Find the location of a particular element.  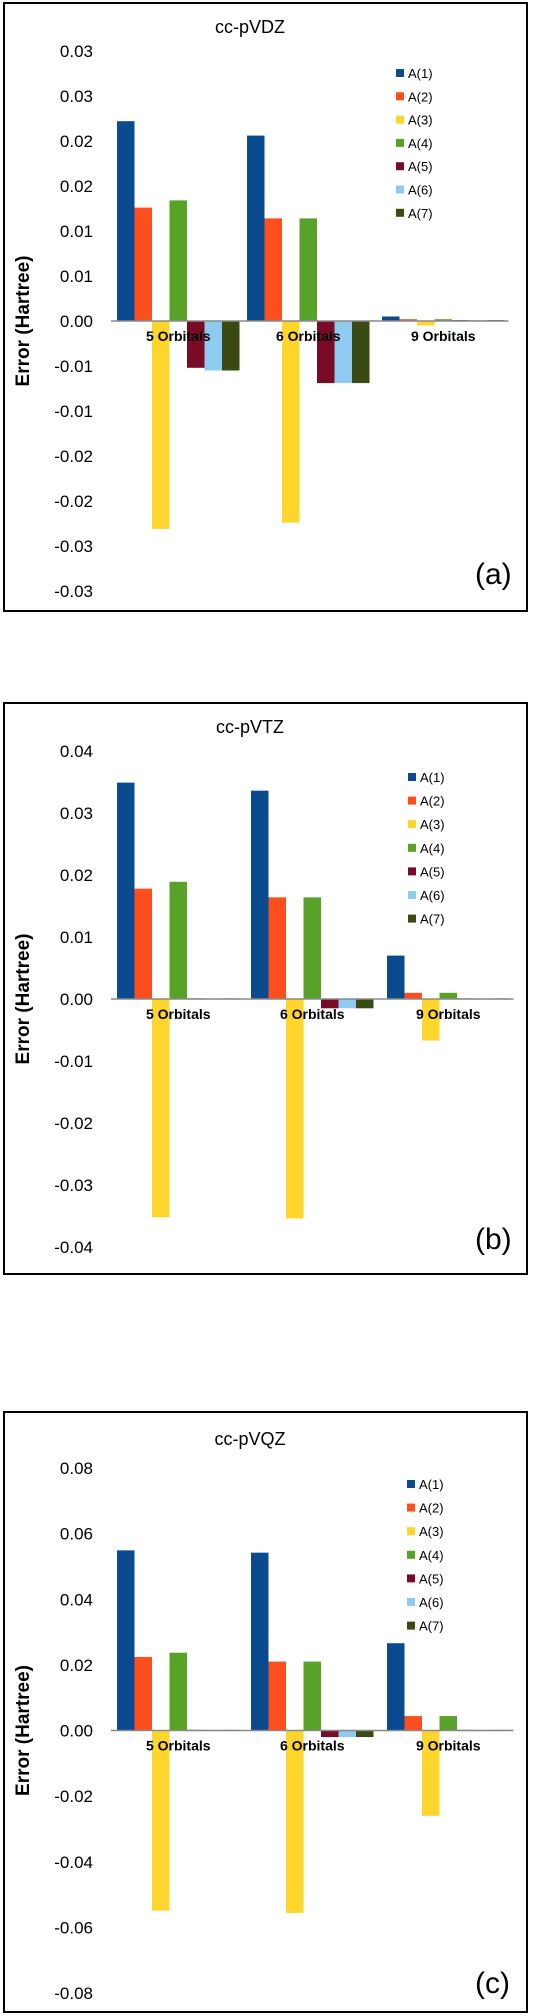

y-tick-label: -0.08 is located at coordinates (73, 1993).